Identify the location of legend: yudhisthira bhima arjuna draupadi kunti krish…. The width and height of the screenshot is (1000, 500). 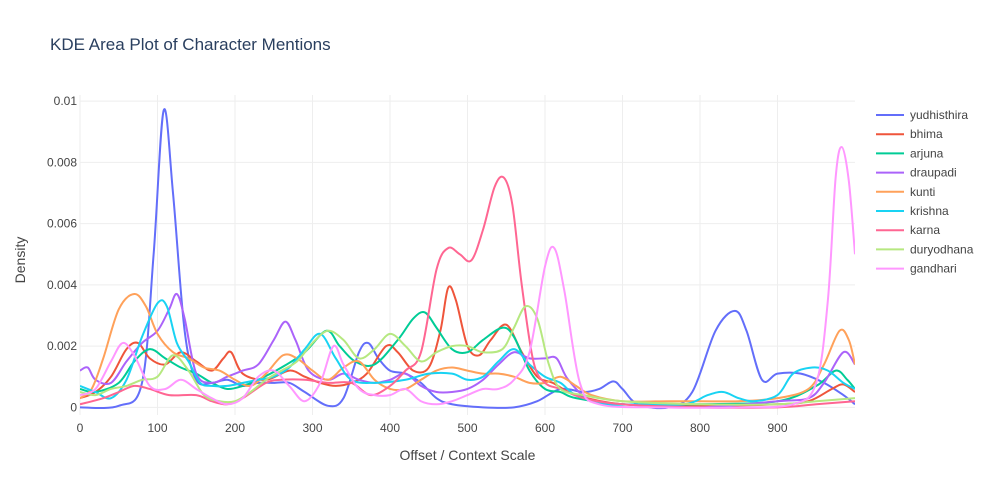
(925, 192).